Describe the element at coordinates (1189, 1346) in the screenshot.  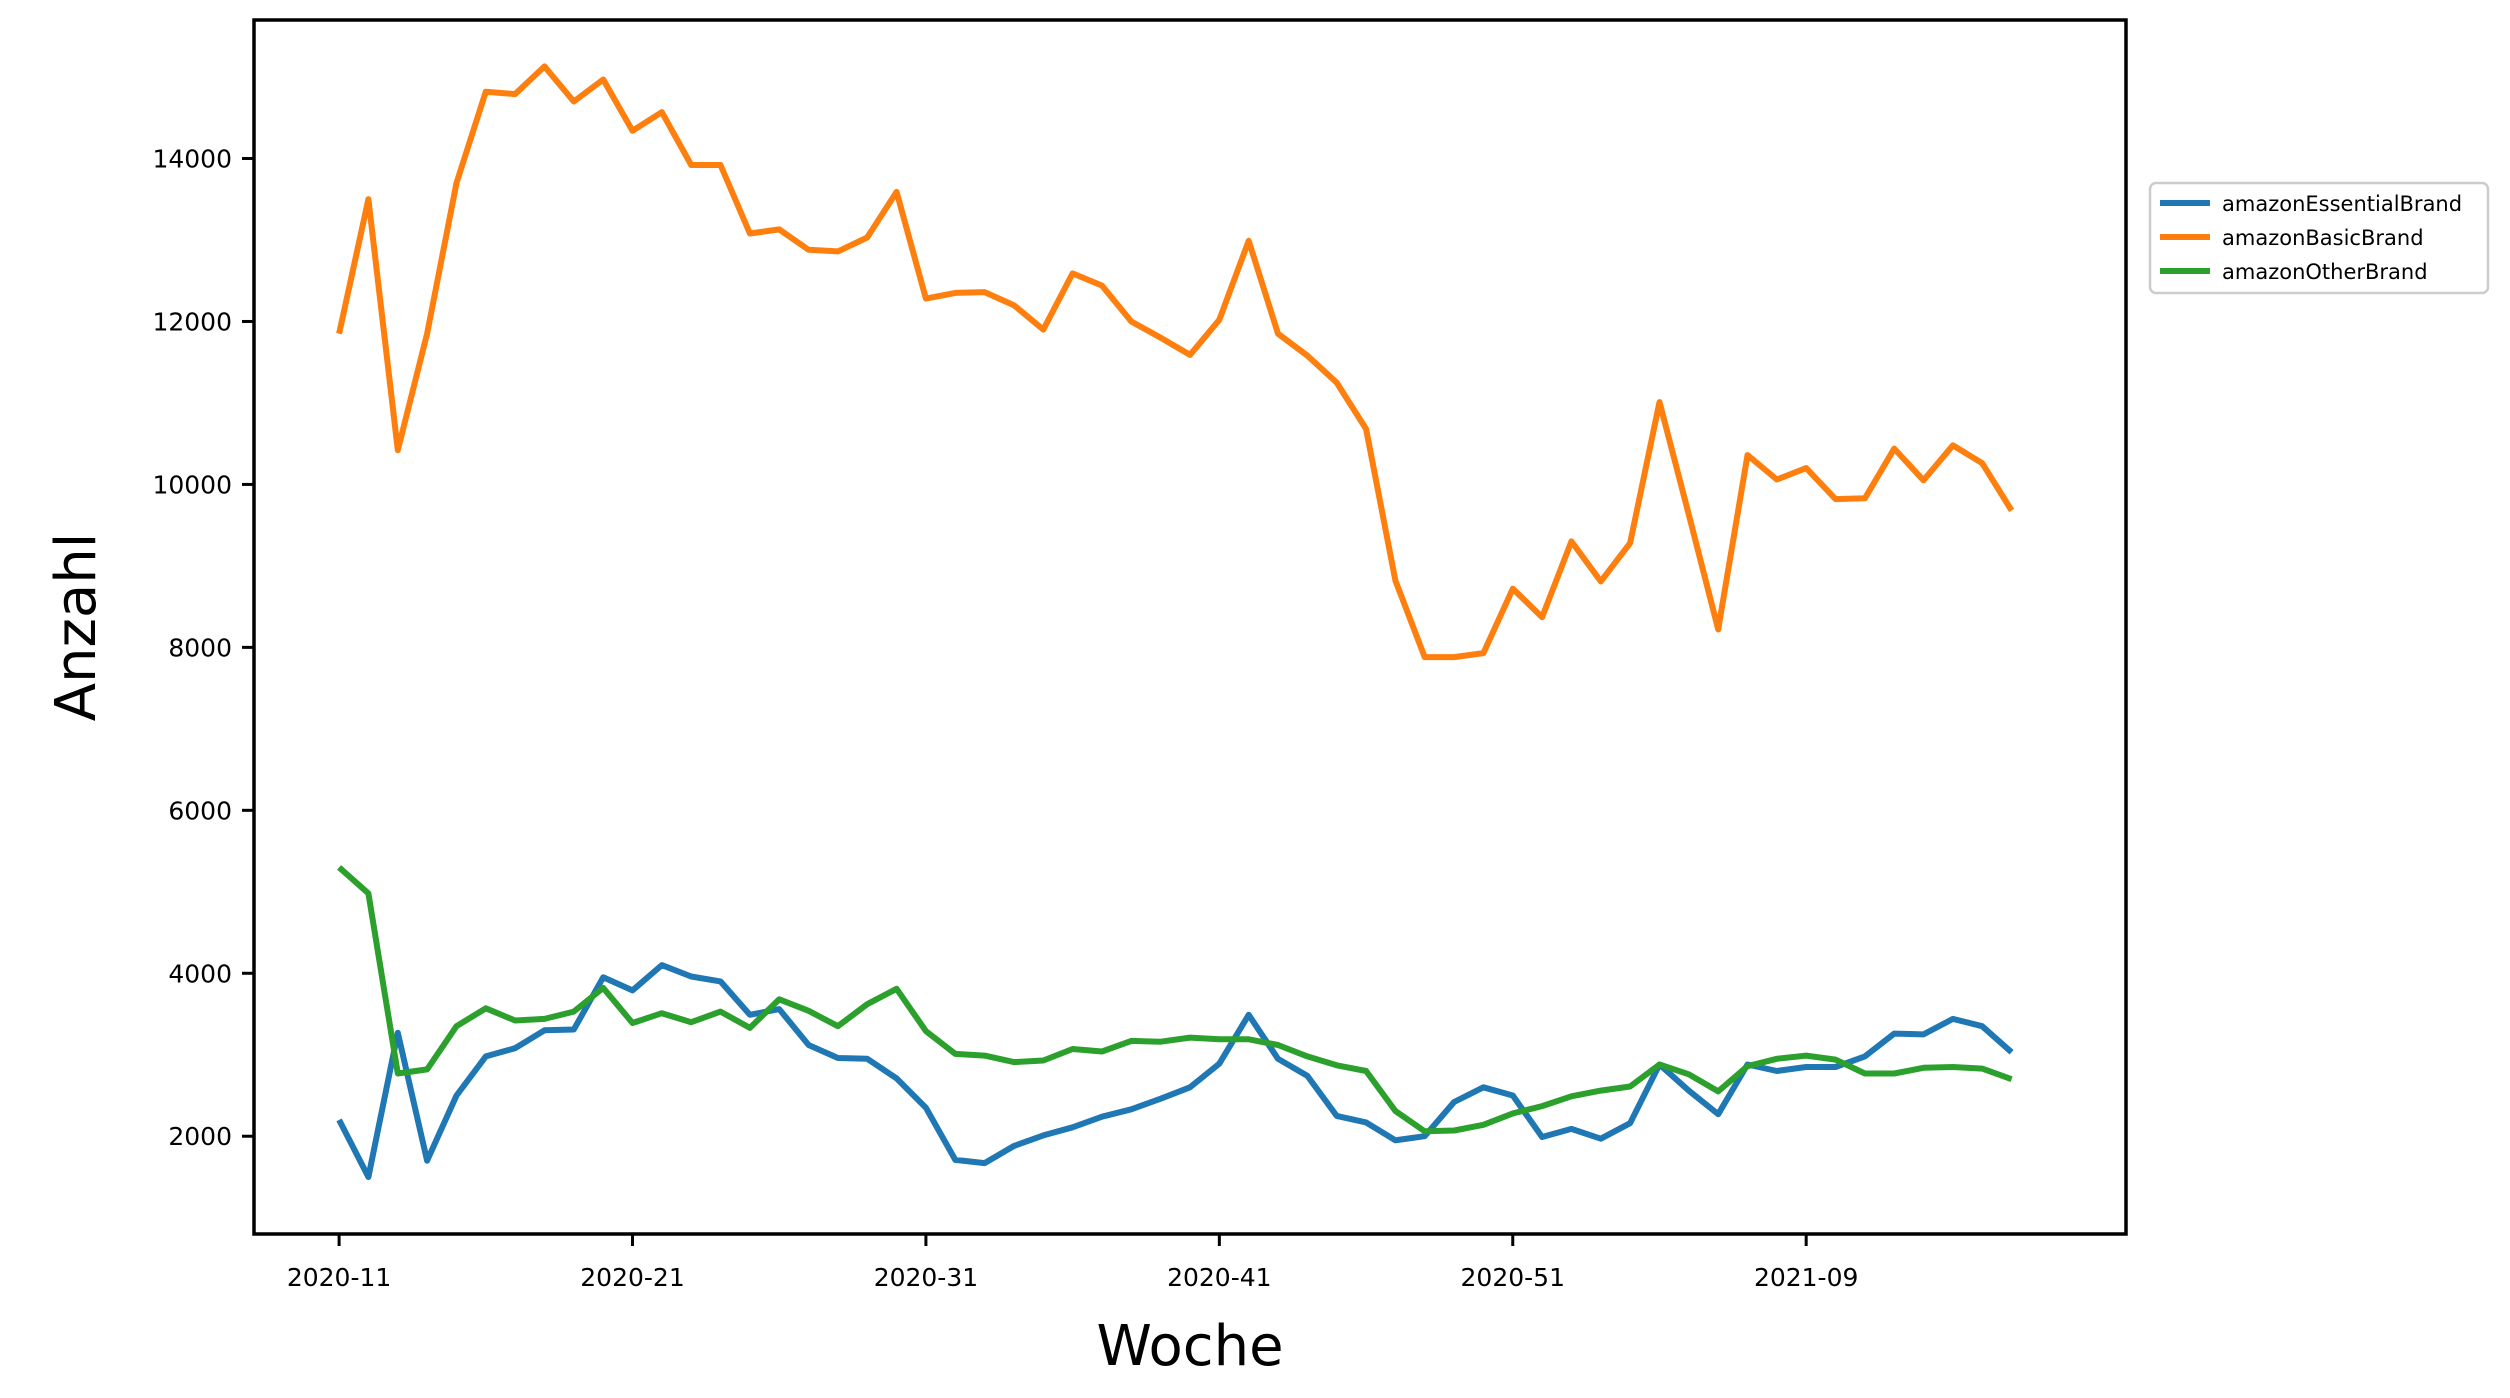
I see `x-axis-label: Woche` at that location.